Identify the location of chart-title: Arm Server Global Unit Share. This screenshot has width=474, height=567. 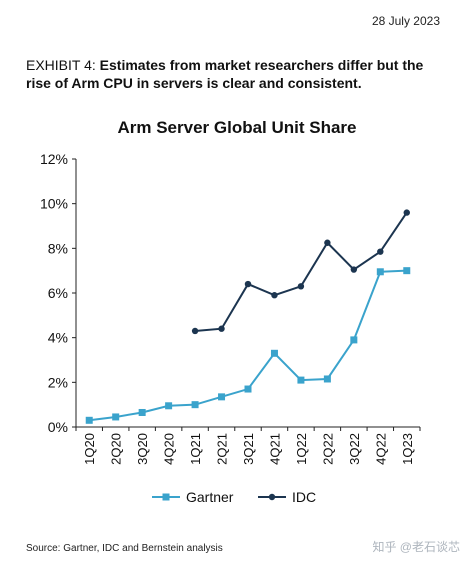
(237, 127).